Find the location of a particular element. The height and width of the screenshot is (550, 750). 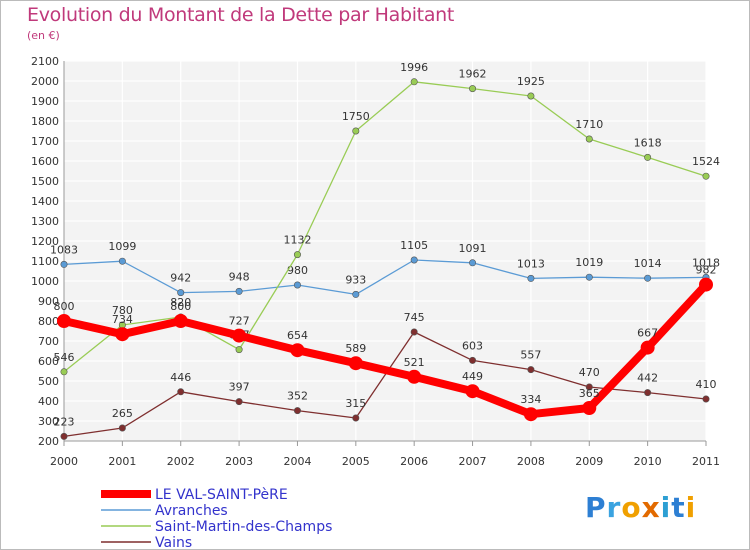

data-label: 315 is located at coordinates (355, 403).